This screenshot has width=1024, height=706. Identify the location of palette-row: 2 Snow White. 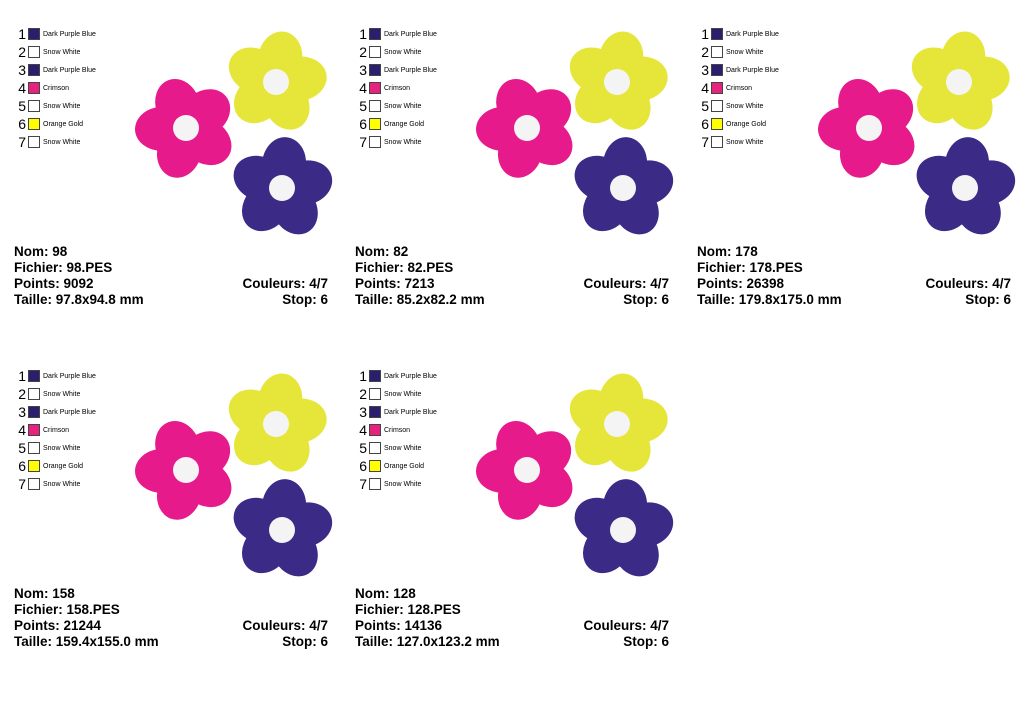
(730, 52).